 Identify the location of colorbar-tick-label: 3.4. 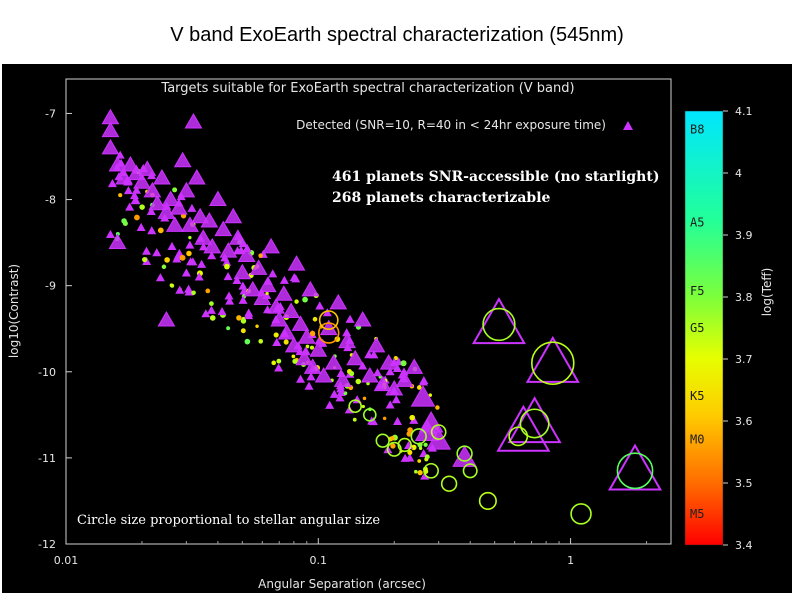
(744, 545).